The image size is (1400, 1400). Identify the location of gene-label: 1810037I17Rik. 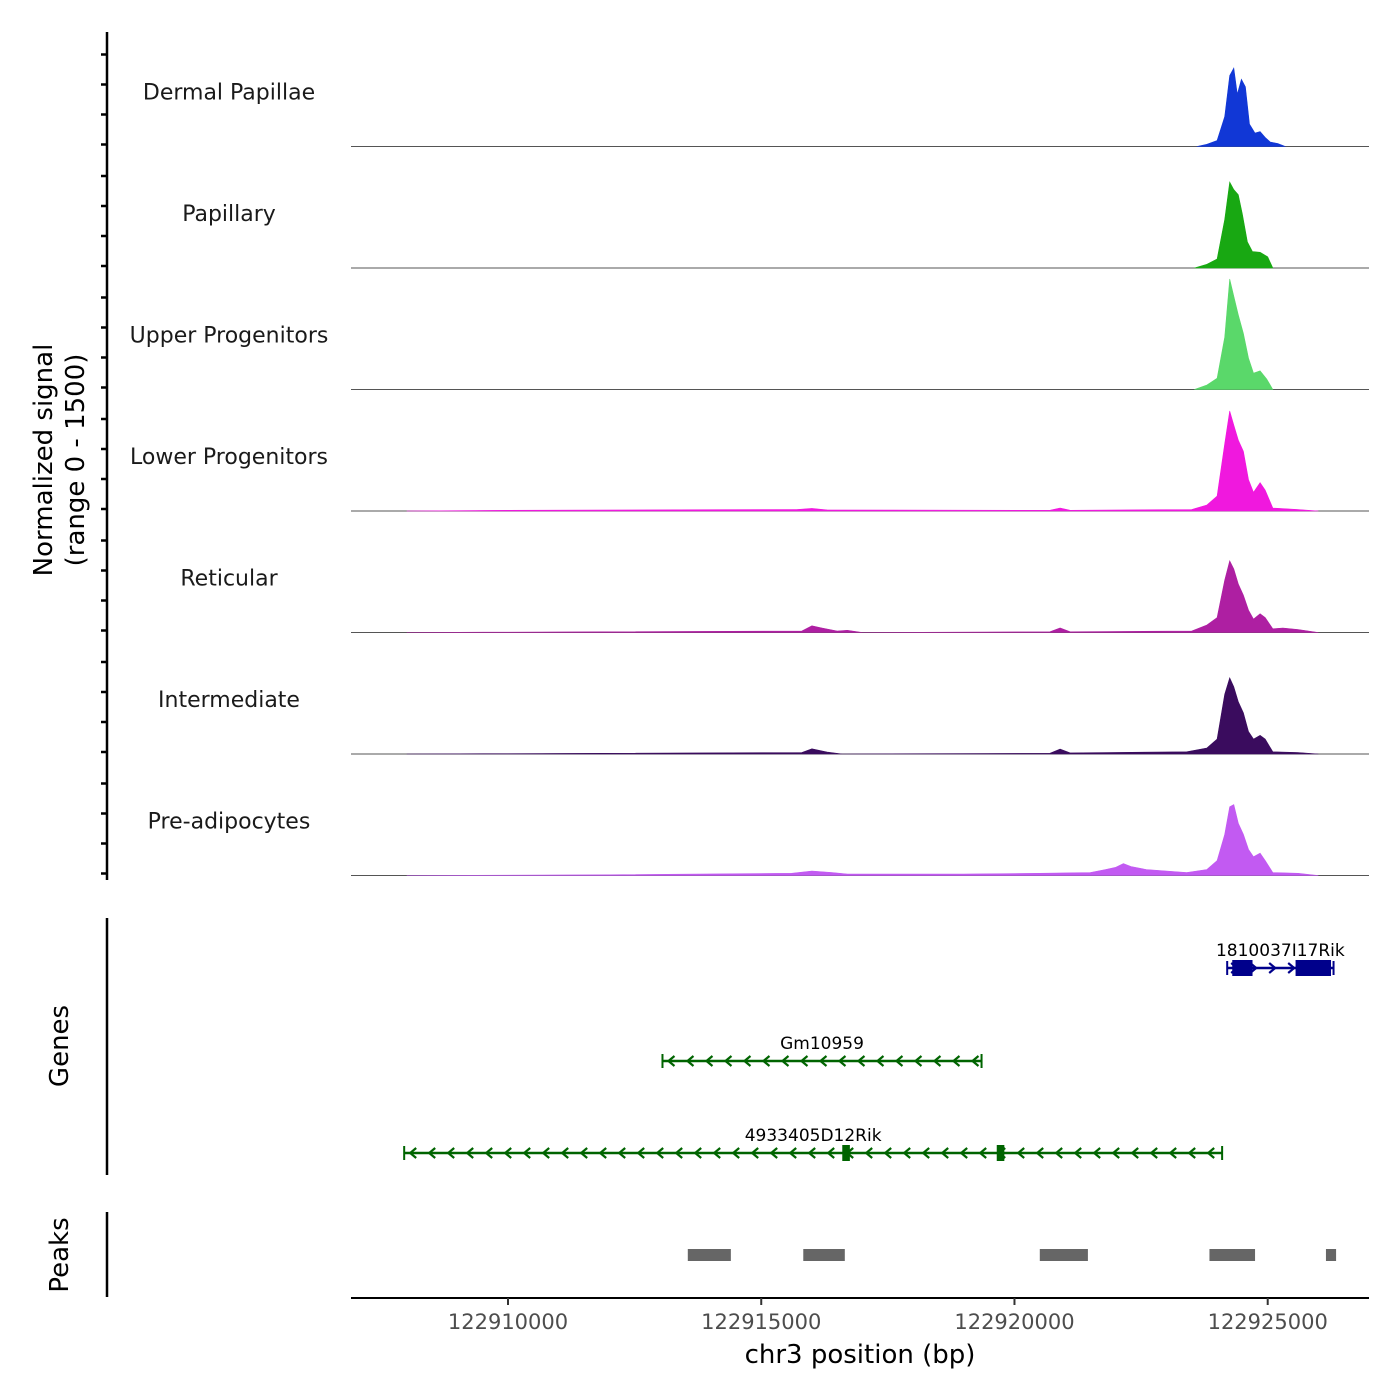
(1280, 951).